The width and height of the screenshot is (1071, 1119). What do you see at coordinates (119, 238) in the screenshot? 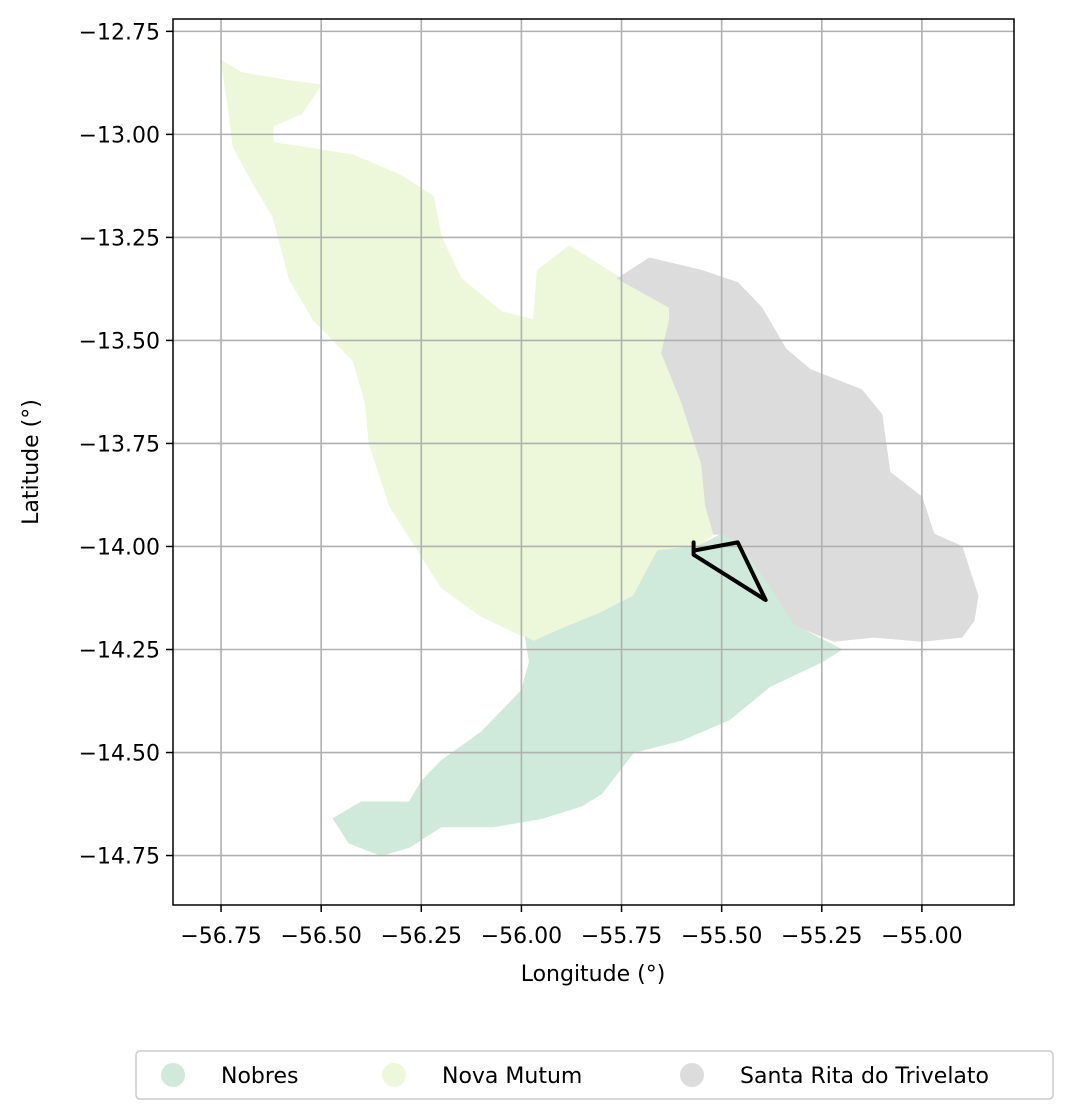
I see `y-tick-label: −13.25` at bounding box center [119, 238].